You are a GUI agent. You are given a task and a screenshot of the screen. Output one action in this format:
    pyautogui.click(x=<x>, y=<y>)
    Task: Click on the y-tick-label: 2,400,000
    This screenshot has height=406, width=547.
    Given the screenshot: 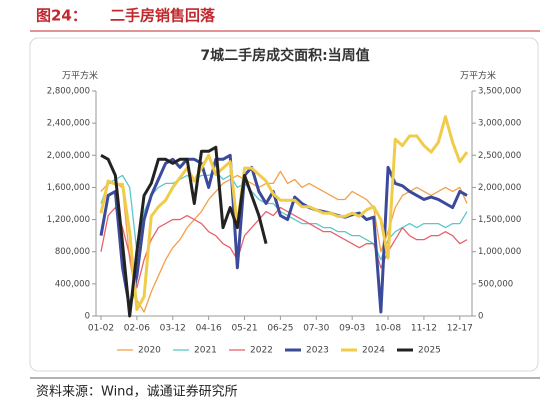 What is the action you would take?
    pyautogui.click(x=68, y=124)
    